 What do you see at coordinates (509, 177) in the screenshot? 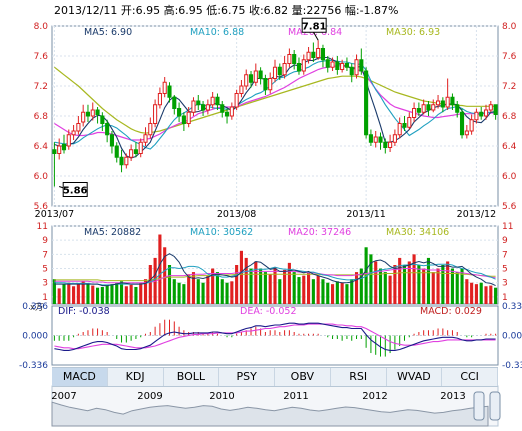
I see `price-tick-right: 6.0` at bounding box center [509, 177].